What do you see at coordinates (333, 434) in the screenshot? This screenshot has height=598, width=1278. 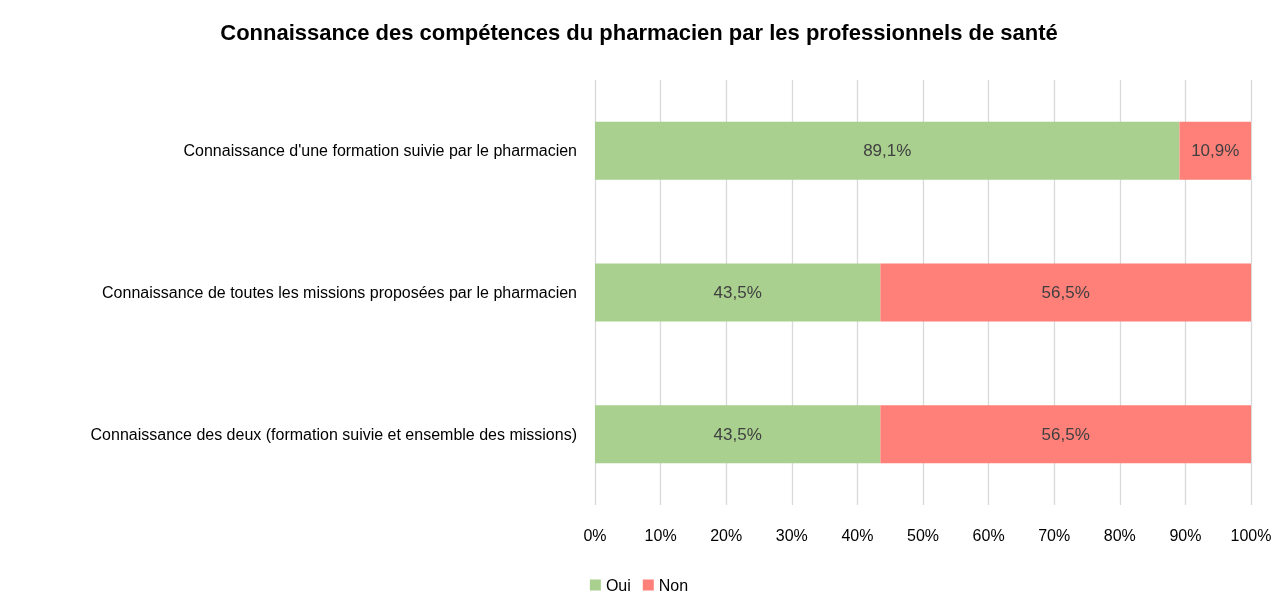 I see `y-tick-label: Connaissance des deux (formation suivie et ensemble des missions)` at bounding box center [333, 434].